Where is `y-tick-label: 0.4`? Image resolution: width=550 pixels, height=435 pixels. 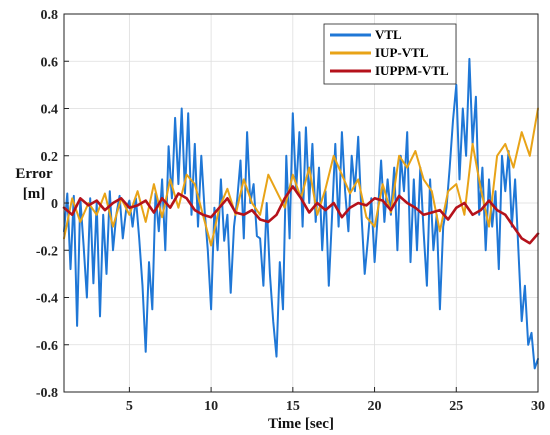
y-tick-label: 0.4 is located at coordinates (50, 110).